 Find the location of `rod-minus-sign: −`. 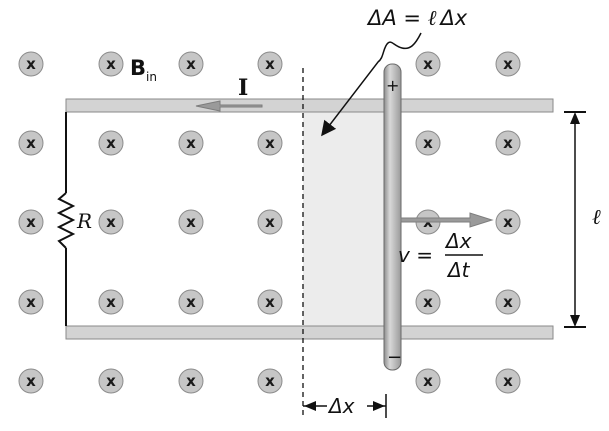

rod-minus-sign: − is located at coordinates (394, 357).